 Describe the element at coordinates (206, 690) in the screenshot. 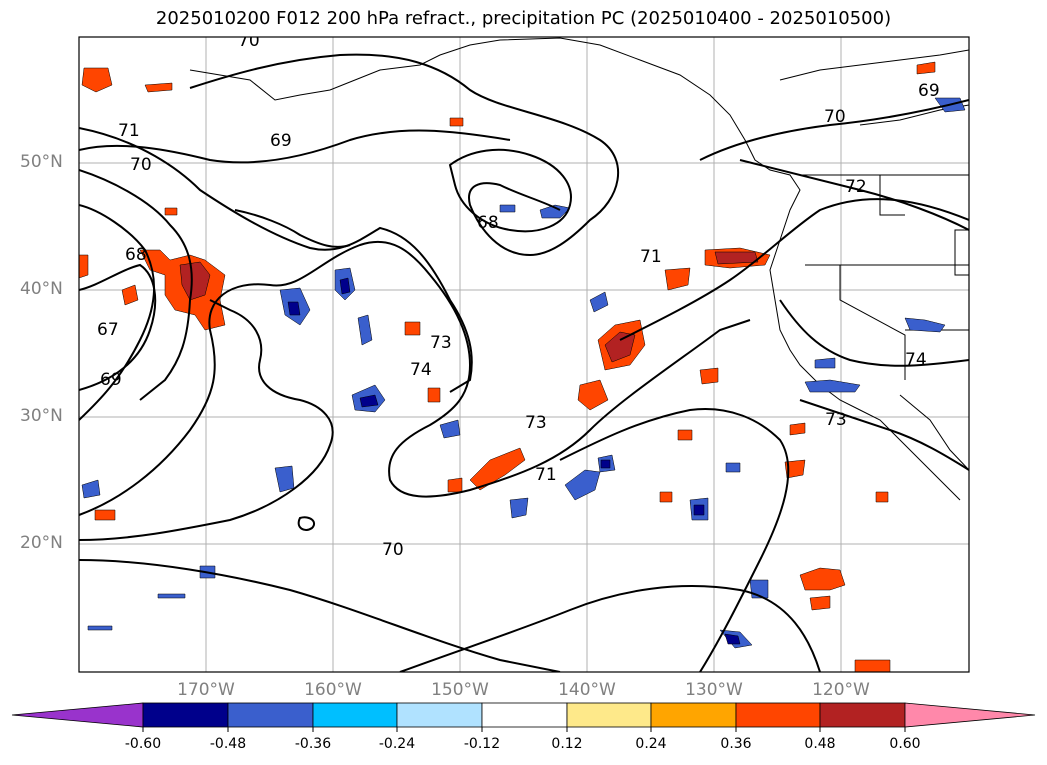

I see `lon-label: 170°W` at that location.